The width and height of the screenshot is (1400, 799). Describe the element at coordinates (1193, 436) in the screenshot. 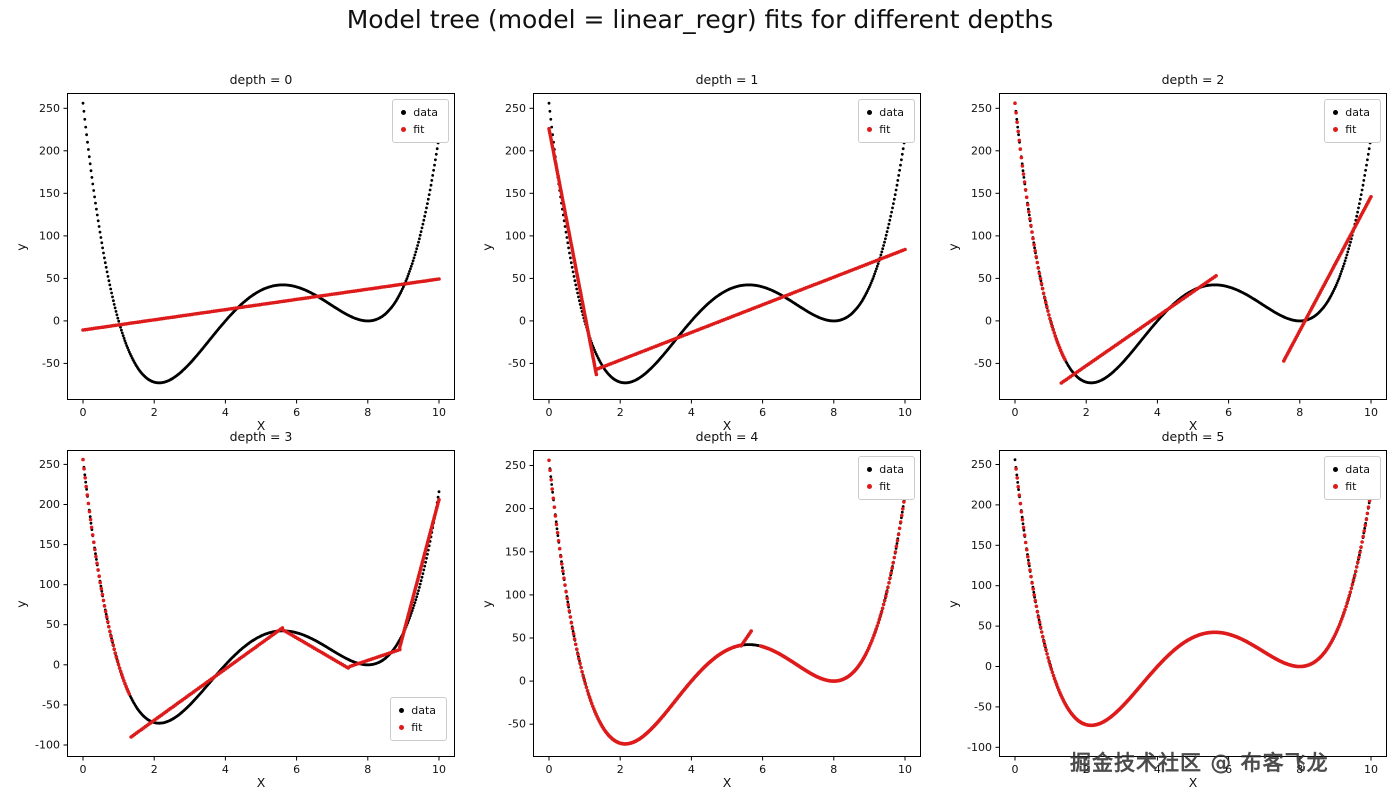

I see `subplot-title: depth = 5` at that location.